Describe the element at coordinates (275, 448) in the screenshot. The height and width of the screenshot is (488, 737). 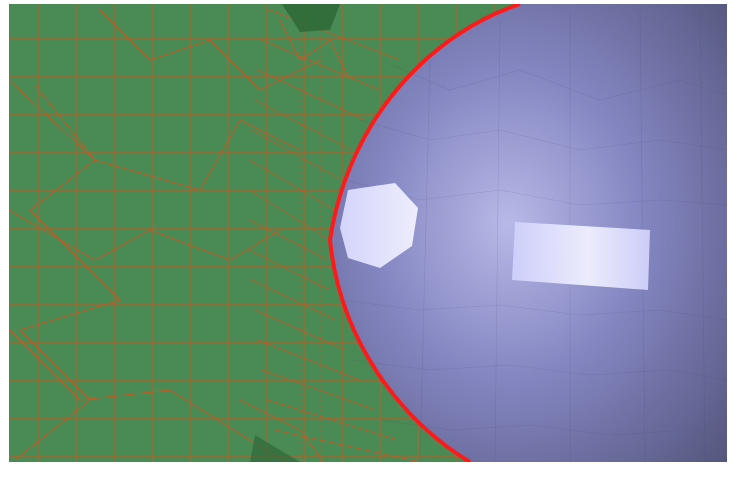
I see `mesh-dark-patch-bottom` at that location.